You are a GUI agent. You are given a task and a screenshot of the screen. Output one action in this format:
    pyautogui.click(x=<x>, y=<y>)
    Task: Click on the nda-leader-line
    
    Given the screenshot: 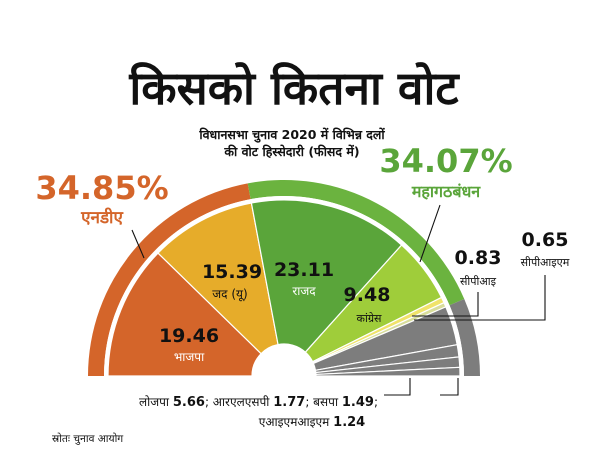 What is the action you would take?
    pyautogui.click(x=138, y=244)
    